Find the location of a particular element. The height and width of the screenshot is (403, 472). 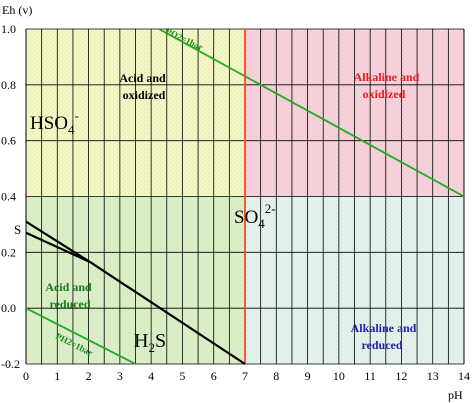

species-so4-sup: 2- is located at coordinates (270, 208).